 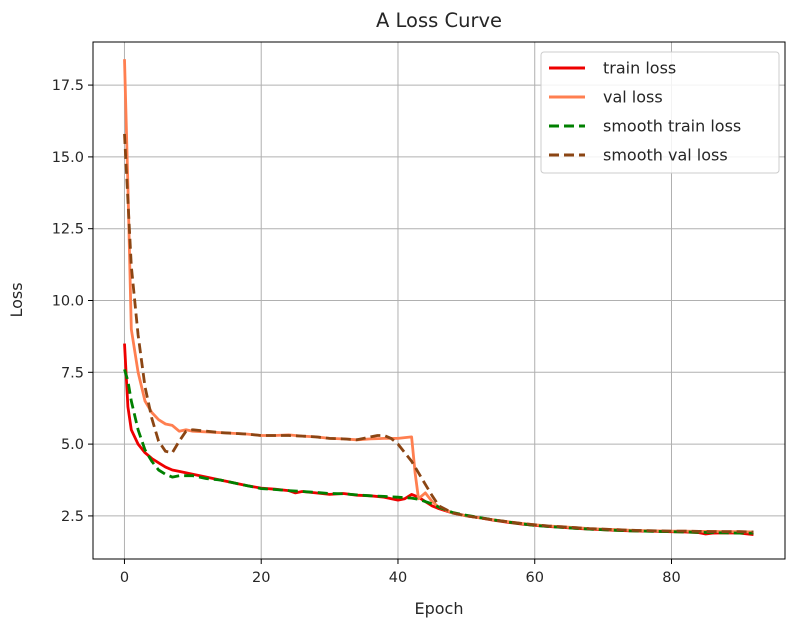 I want to click on x-tick-label: 60, so click(x=535, y=578).